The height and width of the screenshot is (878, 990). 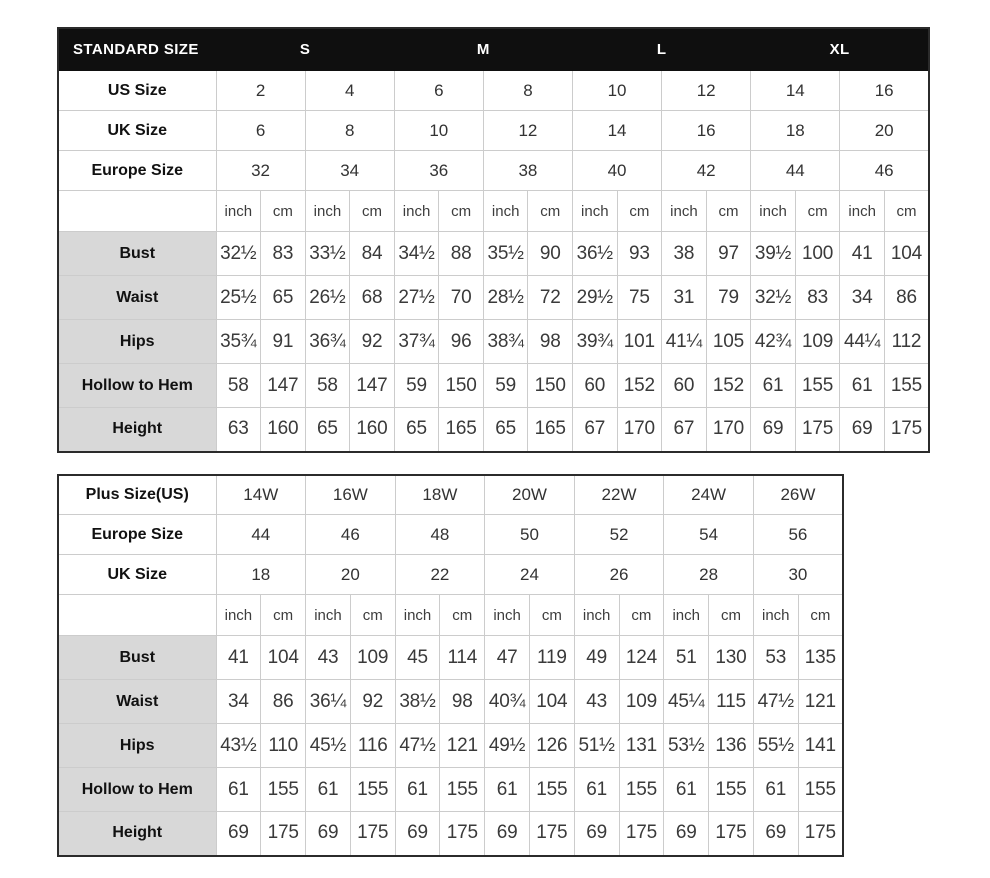 I want to click on measurement-value-cell: 170, so click(x=639, y=429).